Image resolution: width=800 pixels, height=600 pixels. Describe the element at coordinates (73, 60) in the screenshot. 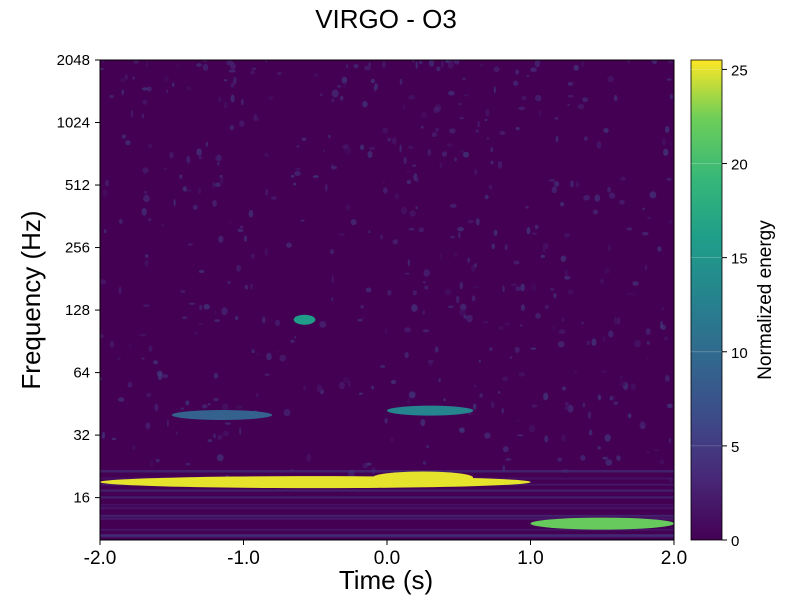

I see `y-tick-label: 2048` at that location.